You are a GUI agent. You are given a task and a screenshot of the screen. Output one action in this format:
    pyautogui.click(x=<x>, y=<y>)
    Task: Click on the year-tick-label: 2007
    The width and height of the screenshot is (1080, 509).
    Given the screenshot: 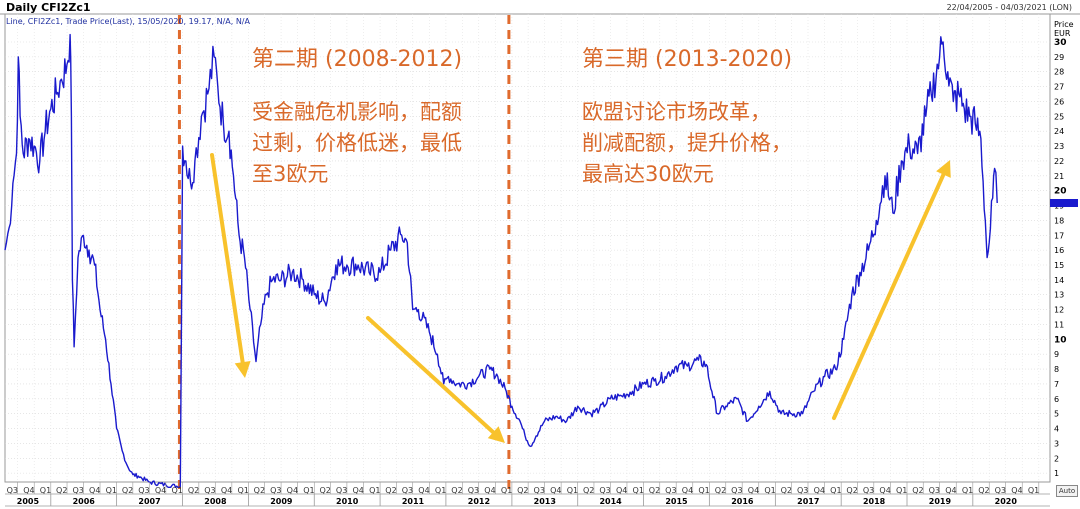 What is the action you would take?
    pyautogui.click(x=149, y=501)
    